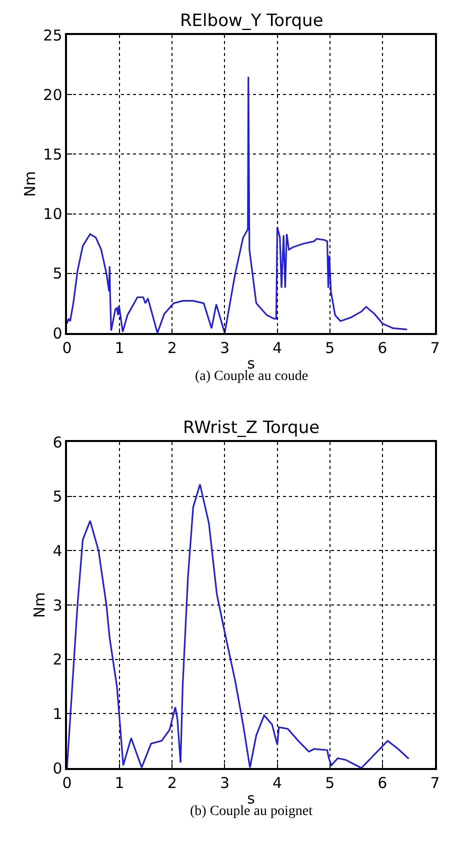 This screenshot has height=843, width=449. Describe the element at coordinates (57, 659) in the screenshot. I see `y-tick-label: 2` at that location.